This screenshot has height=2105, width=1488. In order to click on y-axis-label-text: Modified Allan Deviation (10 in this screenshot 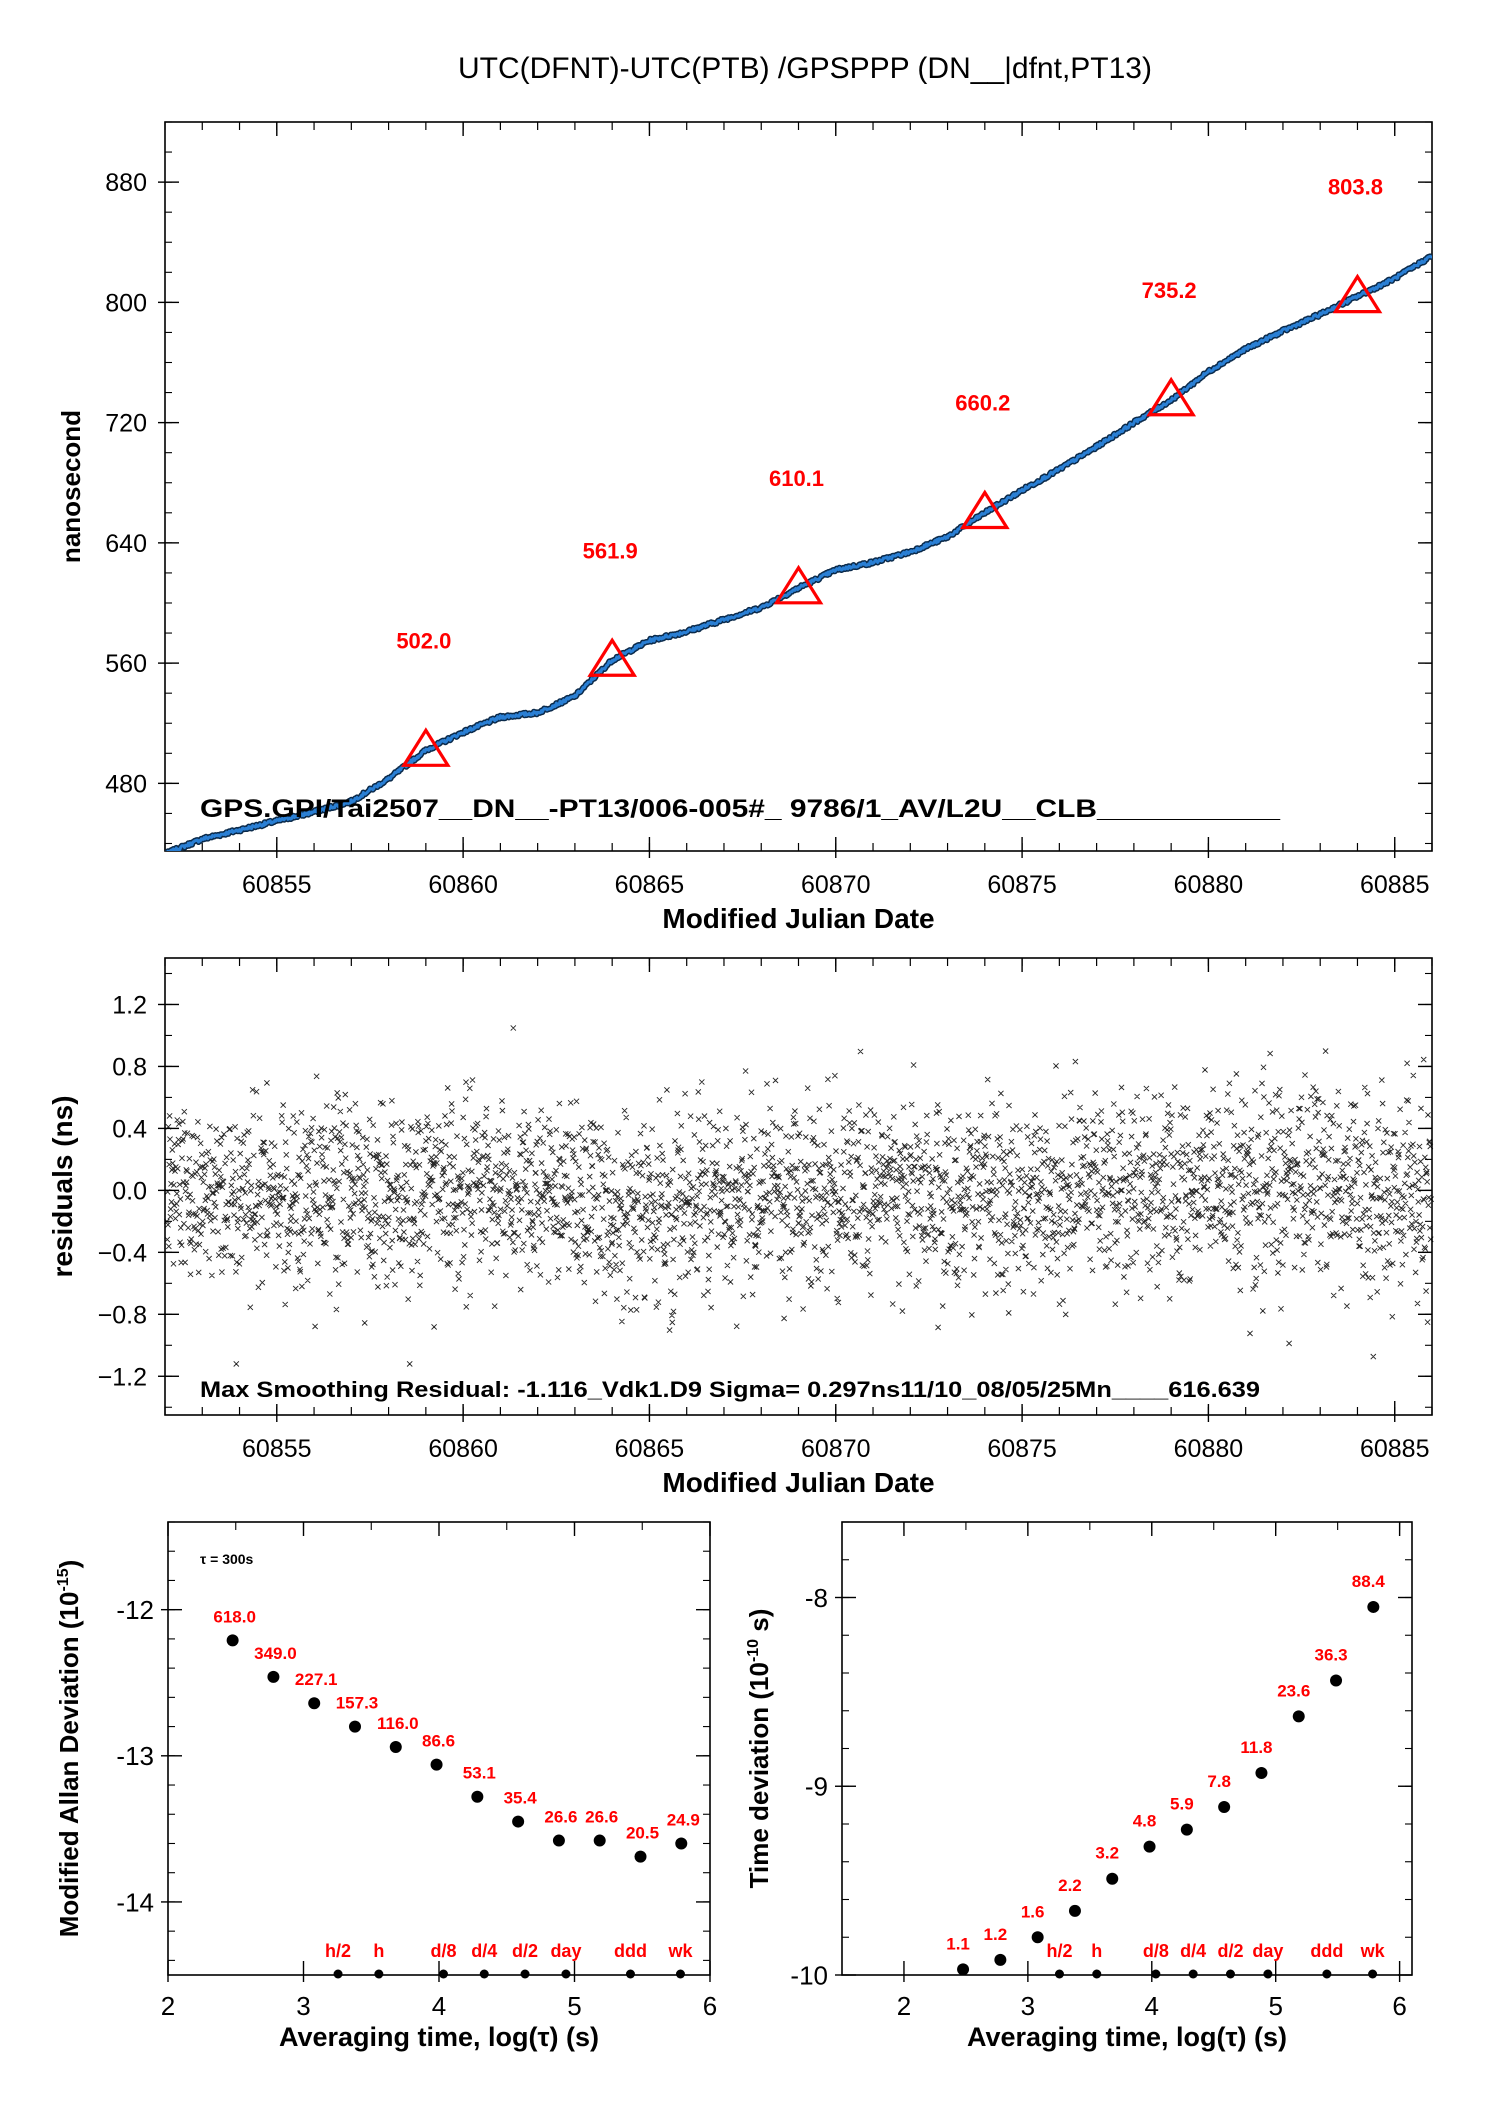, I will do `click(69, 1765)`.